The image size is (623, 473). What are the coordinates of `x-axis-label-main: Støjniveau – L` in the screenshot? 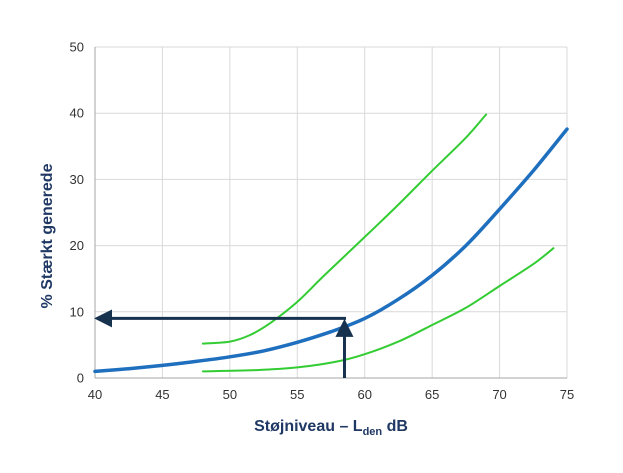 It's located at (308, 426).